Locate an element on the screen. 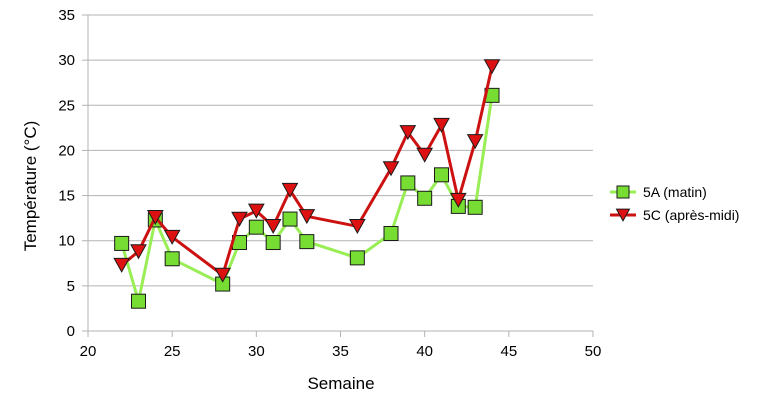  x-tick-label: 50 is located at coordinates (593, 351).